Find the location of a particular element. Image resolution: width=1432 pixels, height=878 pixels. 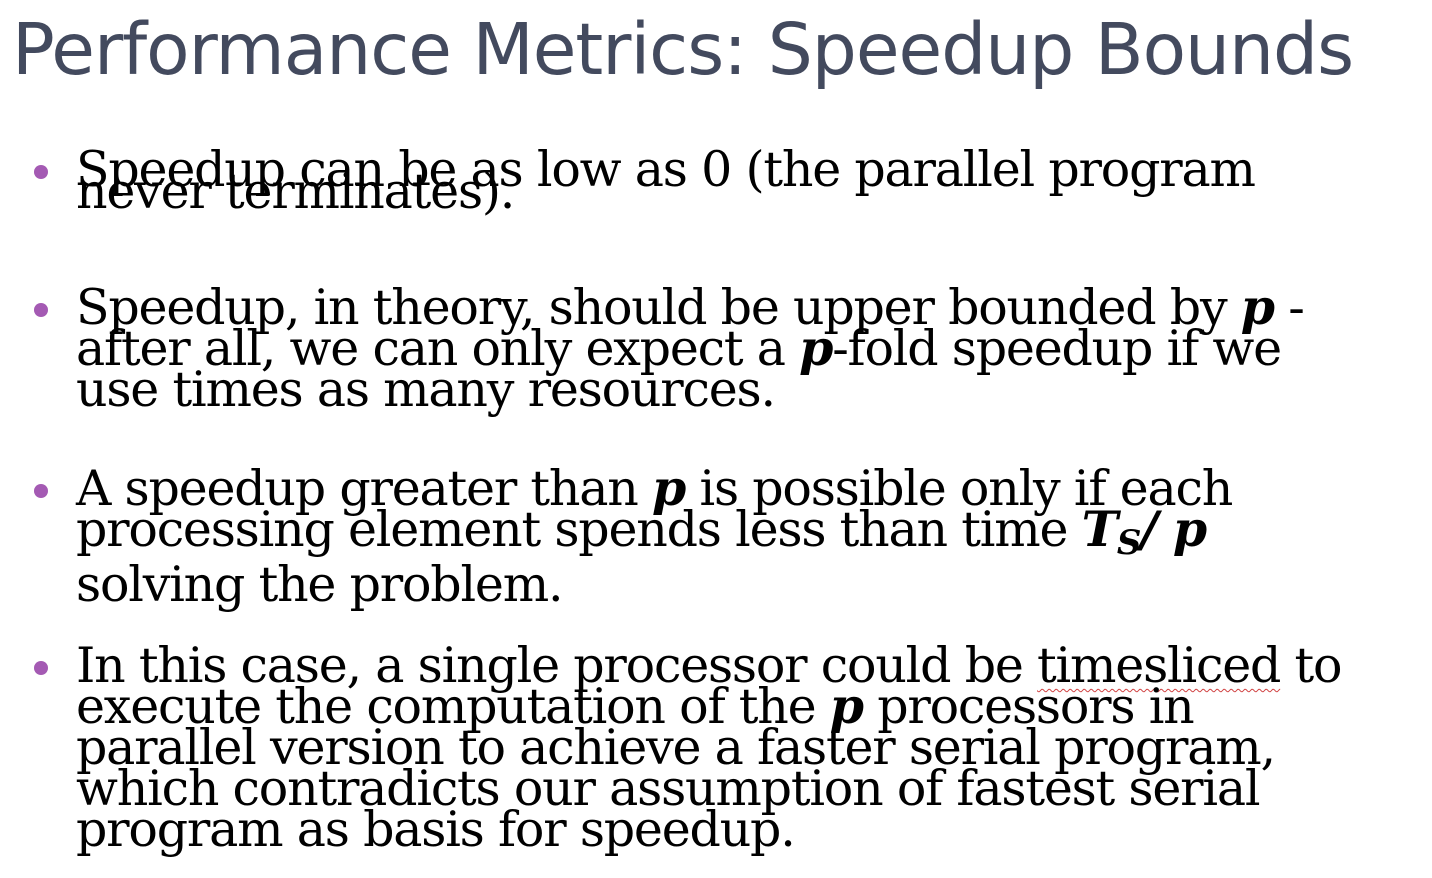

text-run: execute the computation of the is located at coordinates (453, 706).